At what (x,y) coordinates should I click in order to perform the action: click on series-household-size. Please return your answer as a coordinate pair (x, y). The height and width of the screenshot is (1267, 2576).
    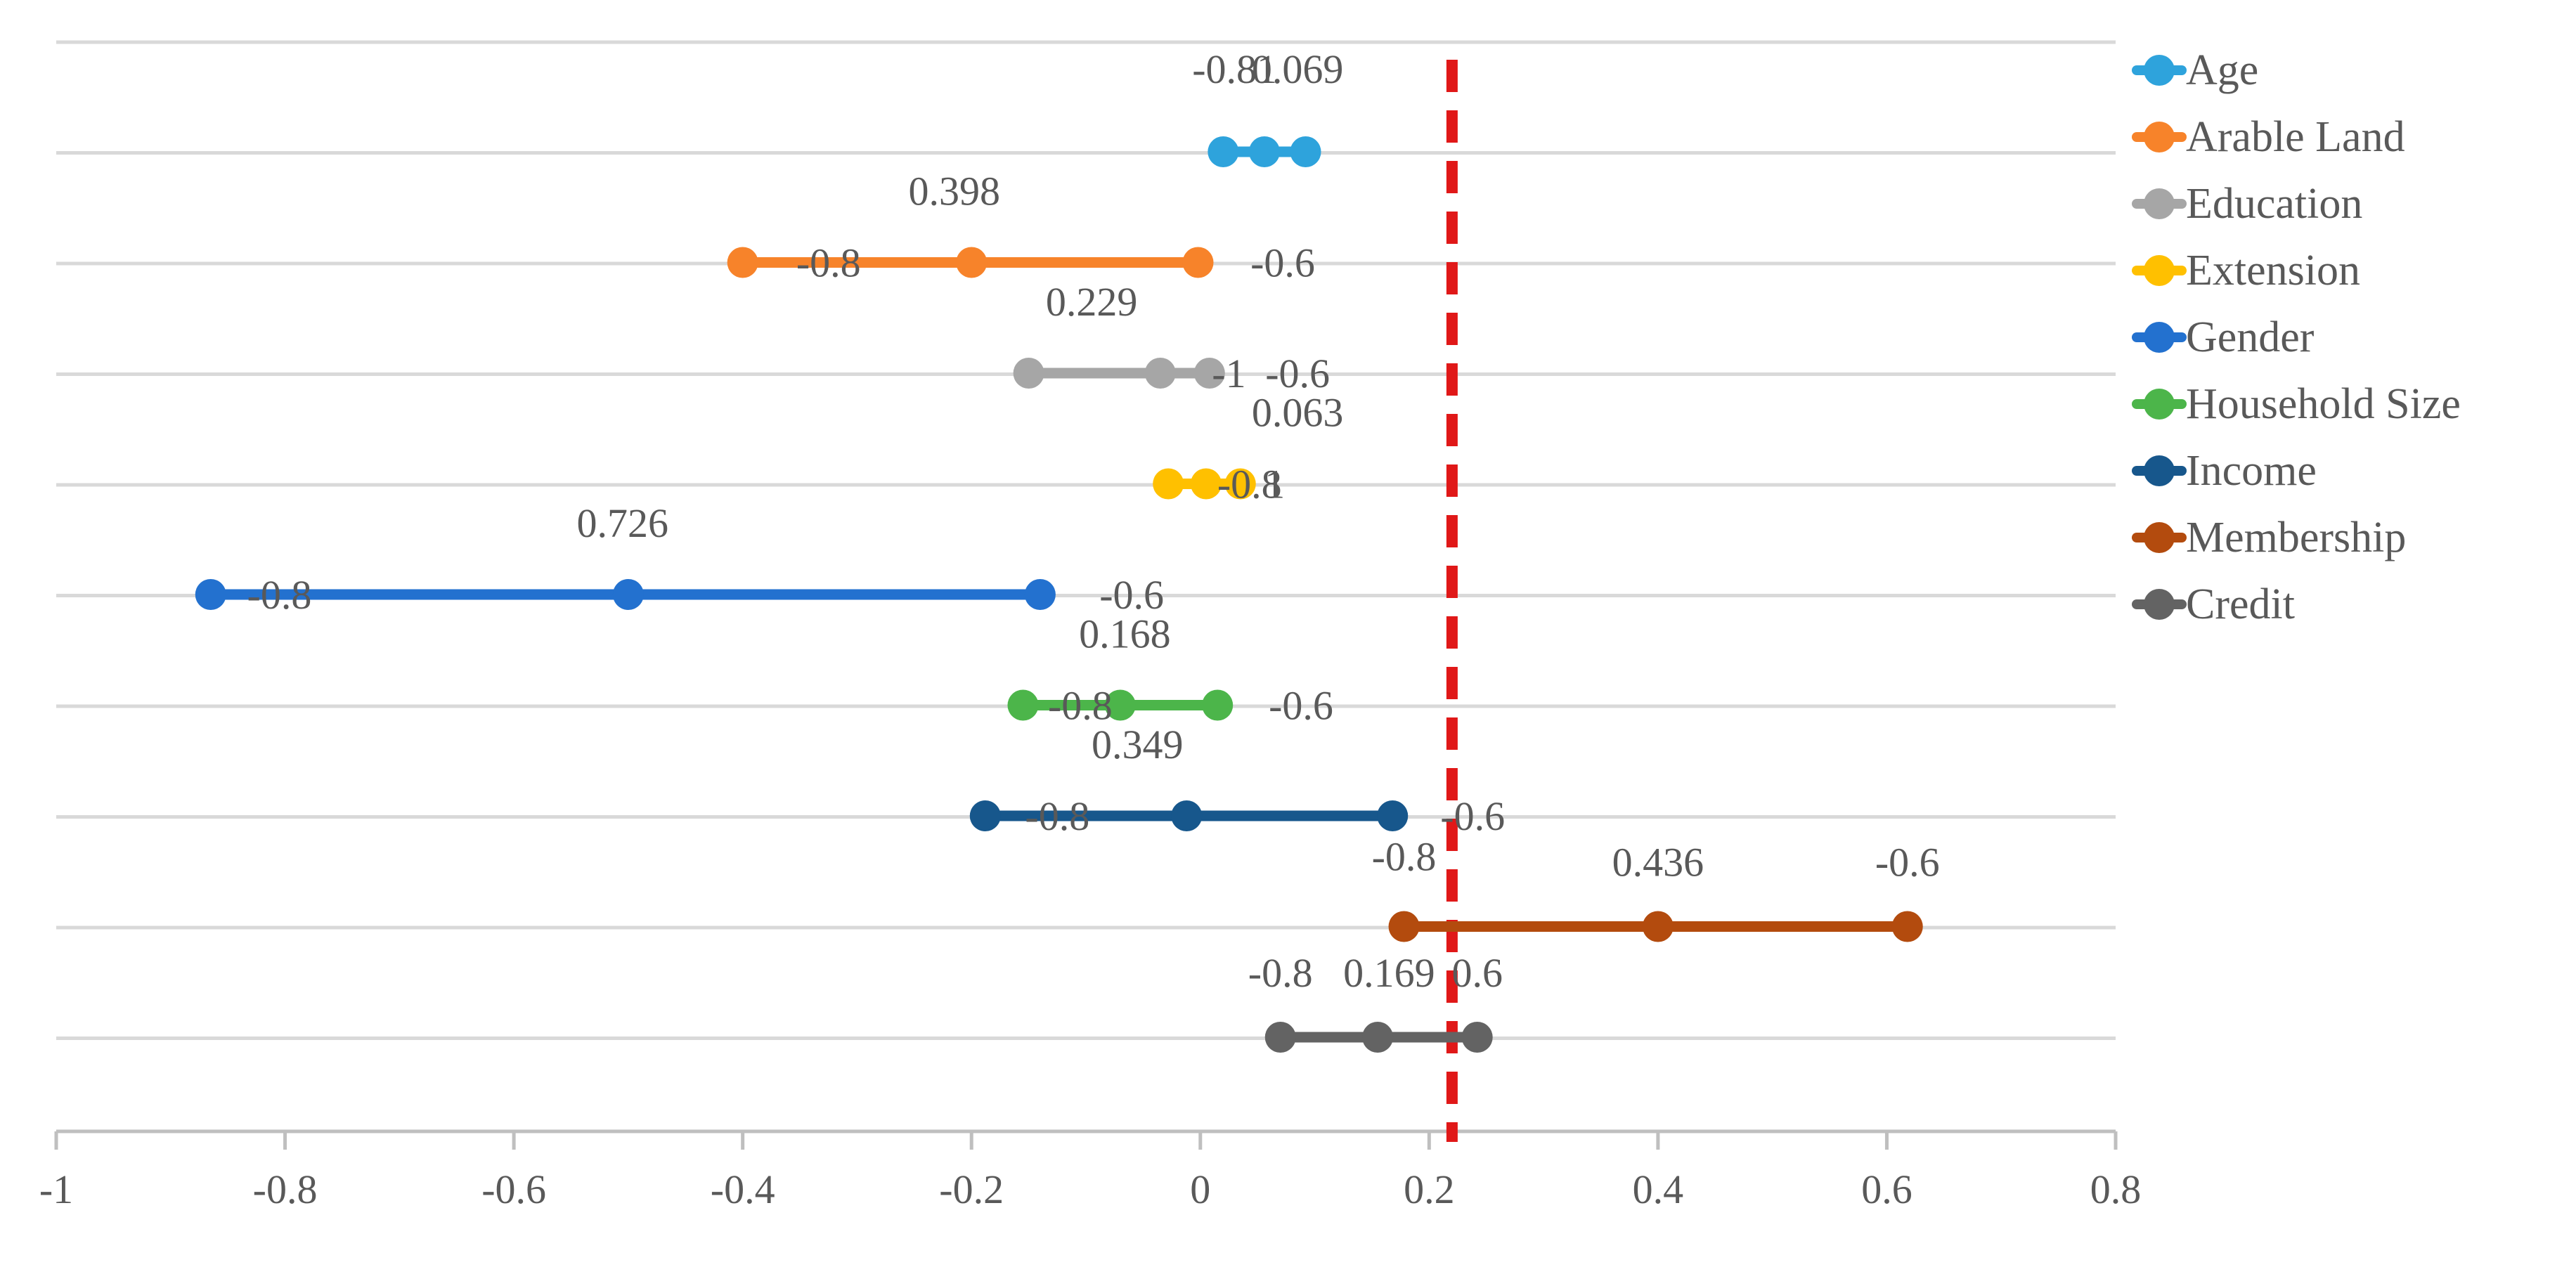
    Looking at the image, I should click on (1120, 705).